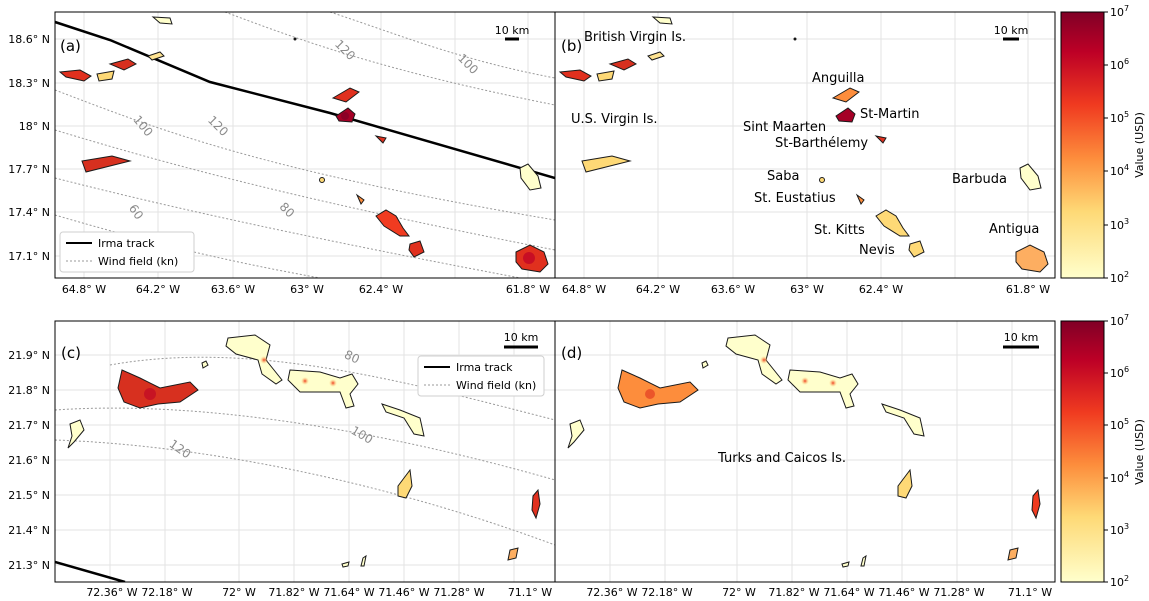 The image size is (1149, 601). I want to click on x-tick-label: 63.6° W, so click(233, 289).